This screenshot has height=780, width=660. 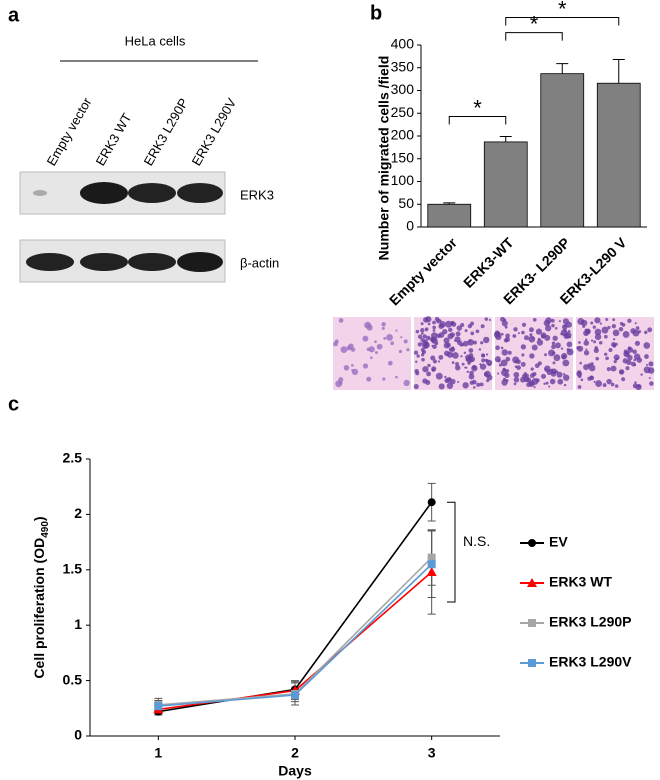 I want to click on y-label-end: ), so click(x=39, y=518).